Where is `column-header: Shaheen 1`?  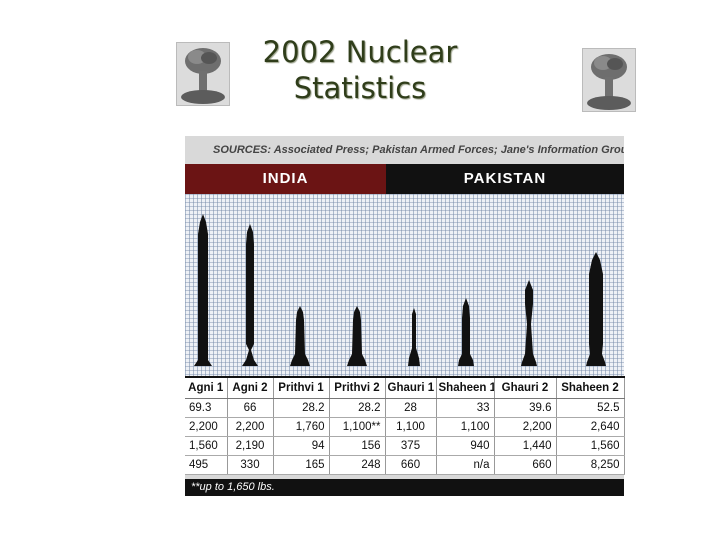
column-header: Shaheen 1 is located at coordinates (465, 387).